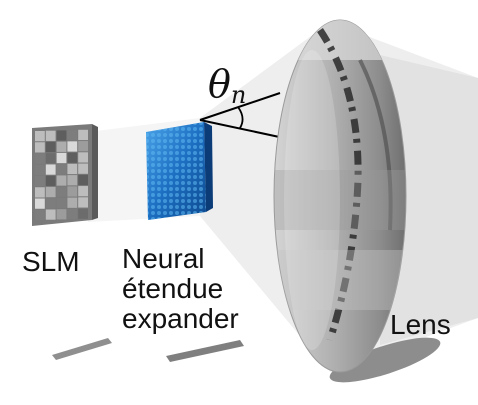  Describe the element at coordinates (219, 84) in the screenshot. I see `angle-symbol: θ` at that location.